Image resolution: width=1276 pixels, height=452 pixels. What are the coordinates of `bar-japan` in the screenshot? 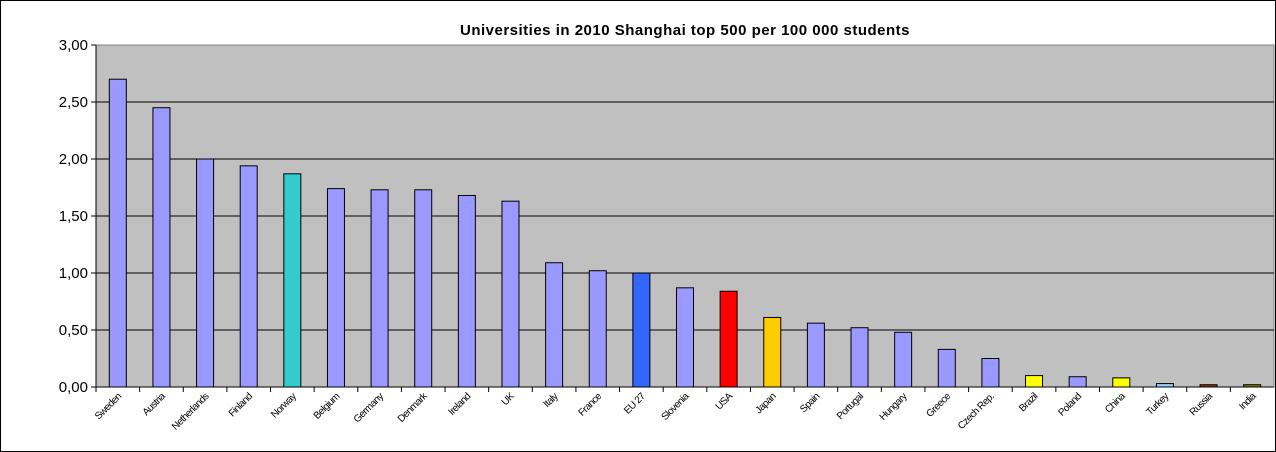 It's located at (772, 352).